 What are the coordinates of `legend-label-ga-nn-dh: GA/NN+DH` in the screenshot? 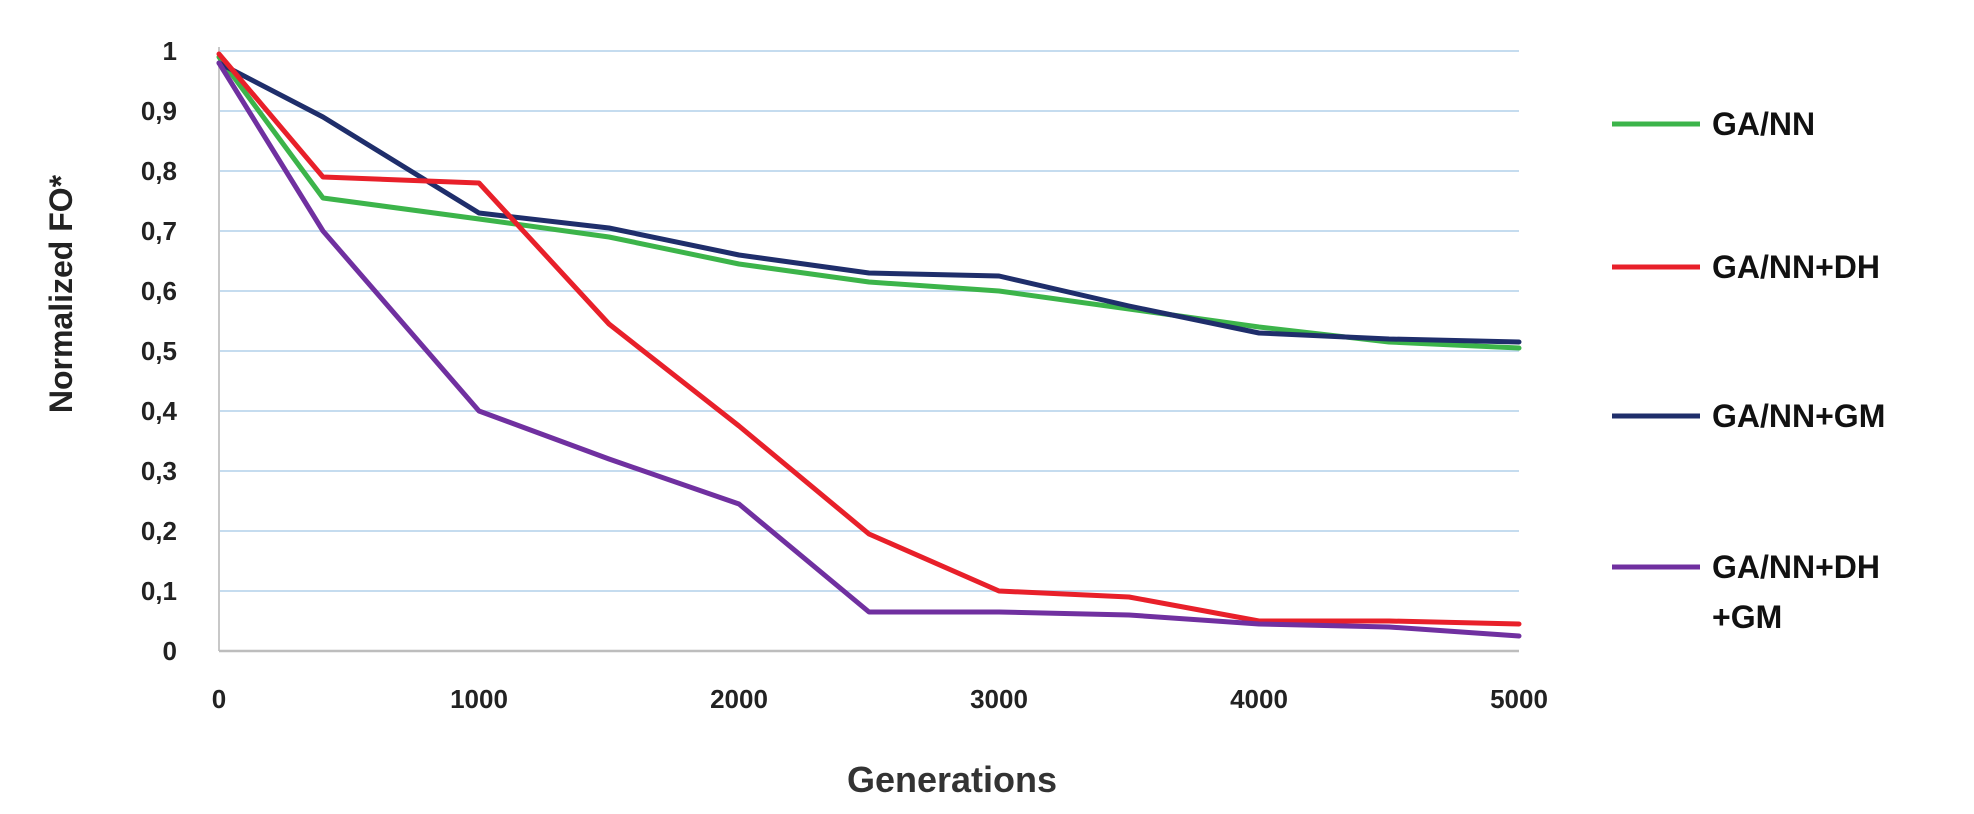 It's located at (1796, 267).